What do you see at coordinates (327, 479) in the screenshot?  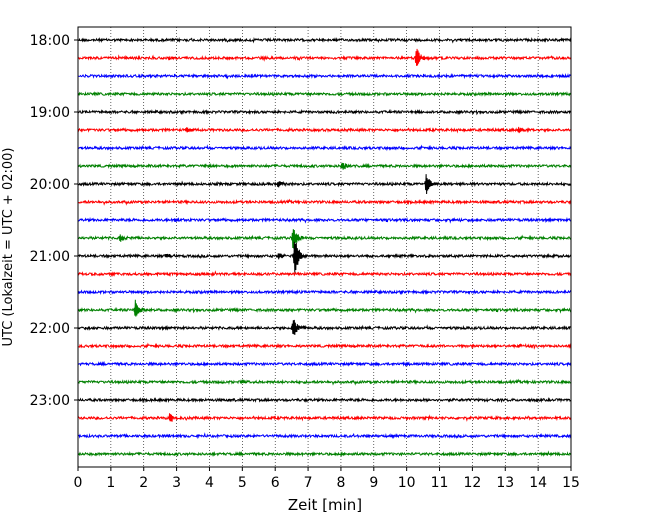 I see `x-axis: 0 1 2 3 4 5 6 7 8 9 10 11 12 13 14 15` at bounding box center [327, 479].